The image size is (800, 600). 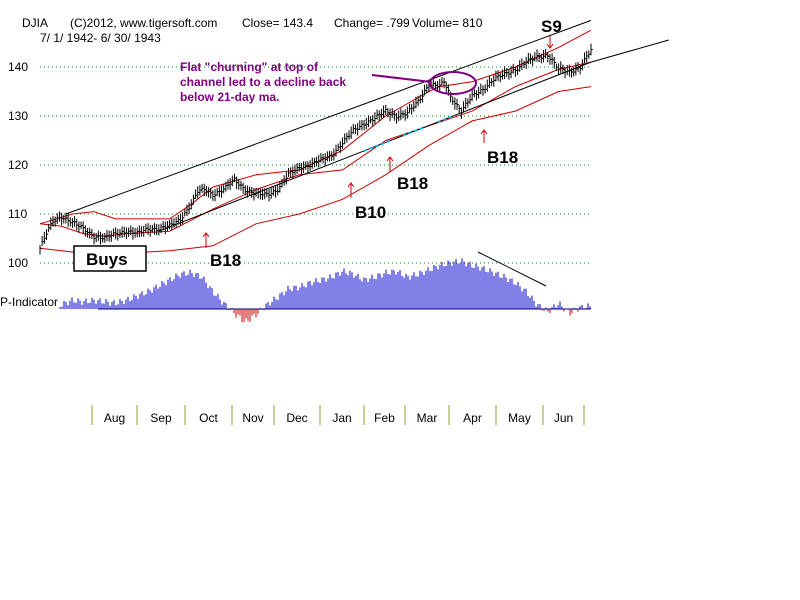 I want to click on header-date-range: 7/ 1/ 1942- 6/ 30/ 1943, so click(x=100, y=38).